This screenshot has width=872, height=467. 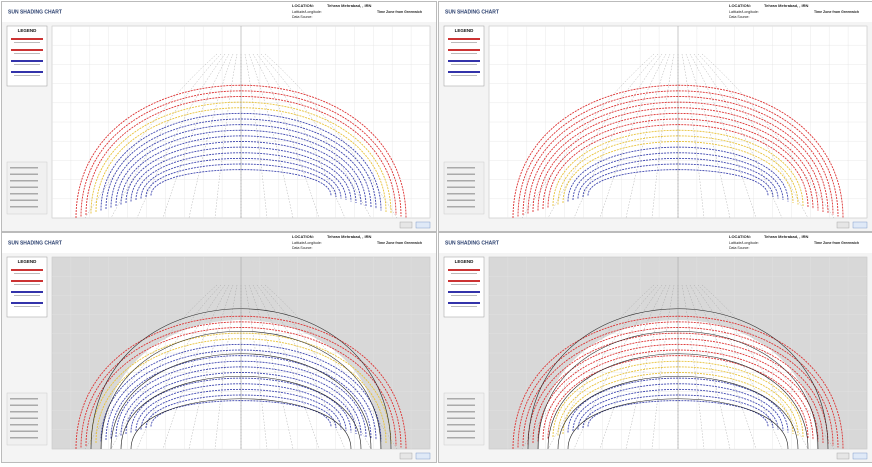 What do you see at coordinates (786, 5) in the screenshot?
I see `location: Tehran Mehrabad, , IRN` at bounding box center [786, 5].